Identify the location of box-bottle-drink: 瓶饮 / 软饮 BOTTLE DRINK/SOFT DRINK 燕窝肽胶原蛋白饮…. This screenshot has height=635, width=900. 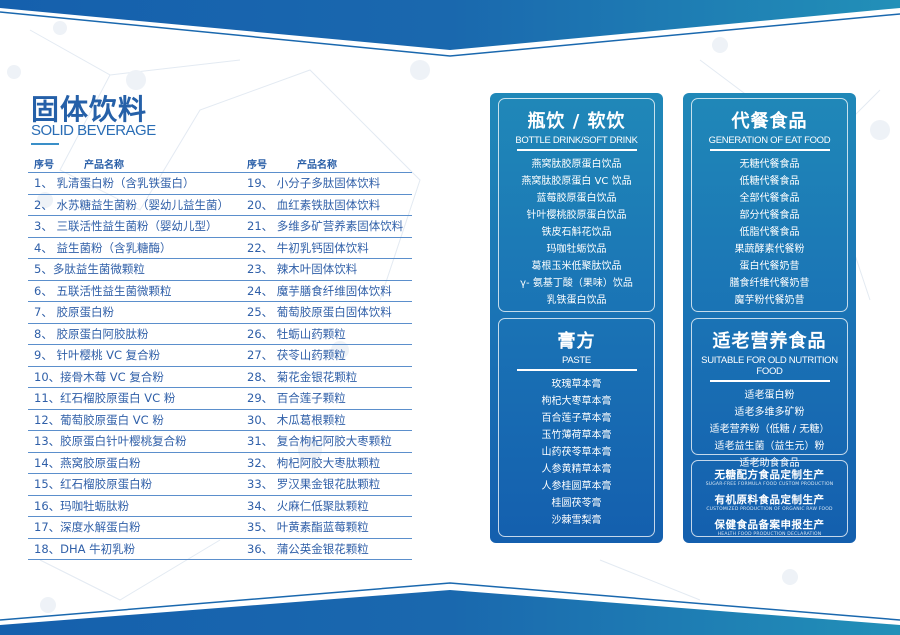
(576, 205).